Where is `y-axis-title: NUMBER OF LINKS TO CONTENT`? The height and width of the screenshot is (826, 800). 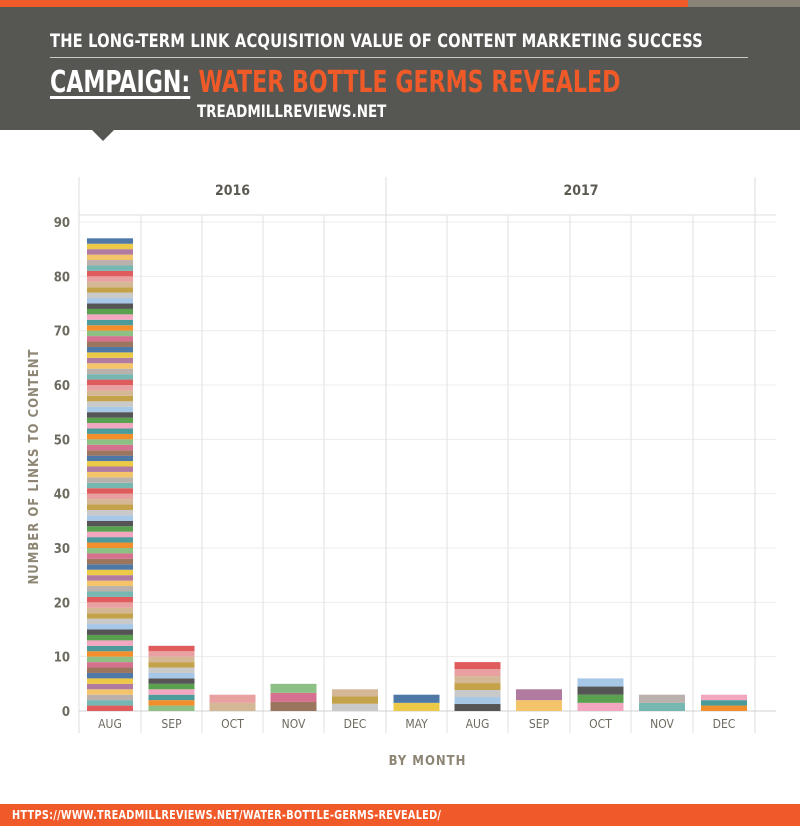
y-axis-title: NUMBER OF LINKS TO CONTENT is located at coordinates (34, 466).